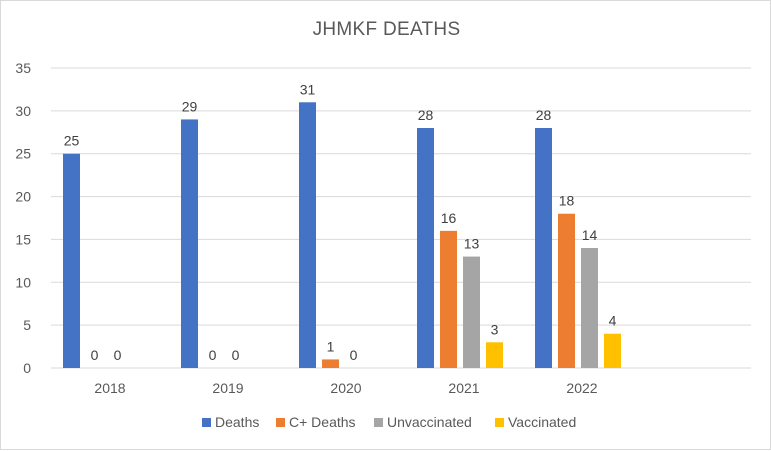 The width and height of the screenshot is (771, 451). Describe the element at coordinates (590, 235) in the screenshot. I see `data-label: 14` at that location.